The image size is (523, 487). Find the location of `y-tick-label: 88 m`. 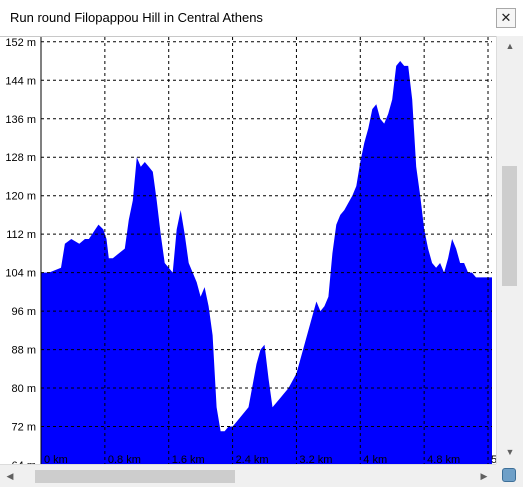

y-tick-label: 88 m is located at coordinates (24, 351).